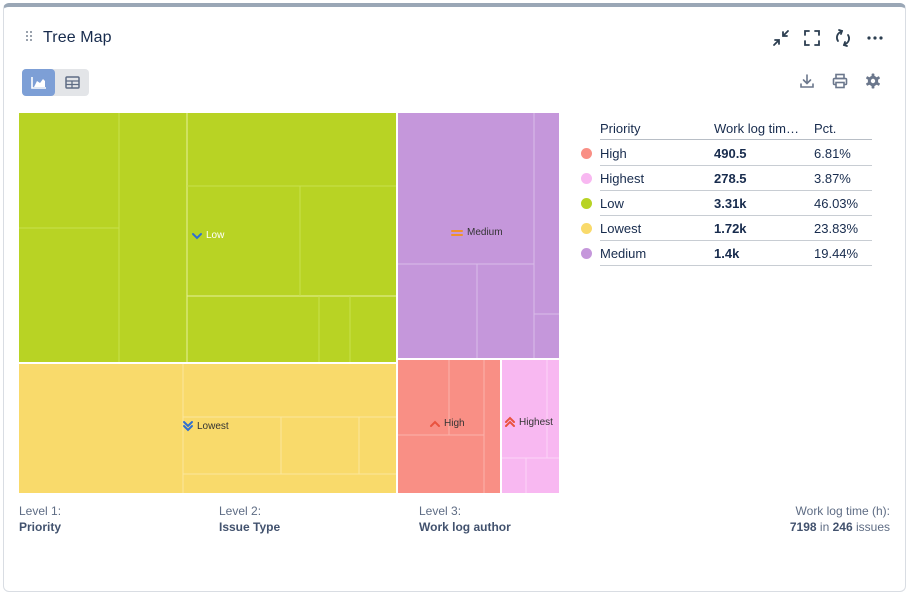  Describe the element at coordinates (457, 232) in the screenshot. I see `medium-priority-icon` at that location.